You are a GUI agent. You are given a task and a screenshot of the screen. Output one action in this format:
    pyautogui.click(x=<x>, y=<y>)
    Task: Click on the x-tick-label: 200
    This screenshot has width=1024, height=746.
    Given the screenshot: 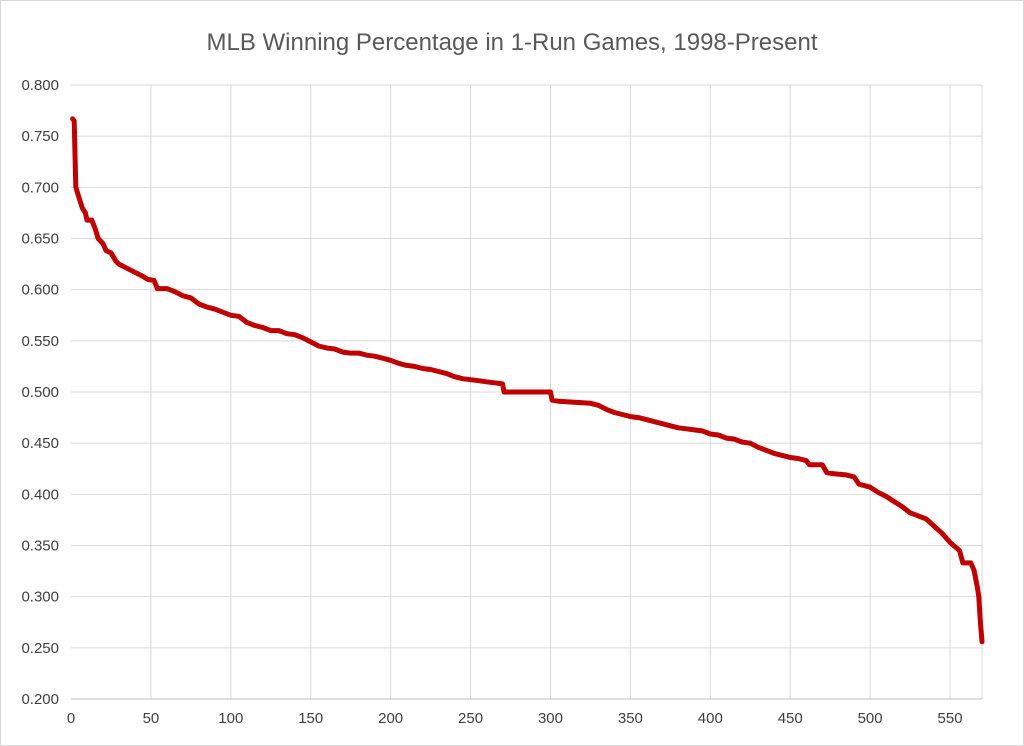 What is the action you would take?
    pyautogui.click(x=390, y=718)
    